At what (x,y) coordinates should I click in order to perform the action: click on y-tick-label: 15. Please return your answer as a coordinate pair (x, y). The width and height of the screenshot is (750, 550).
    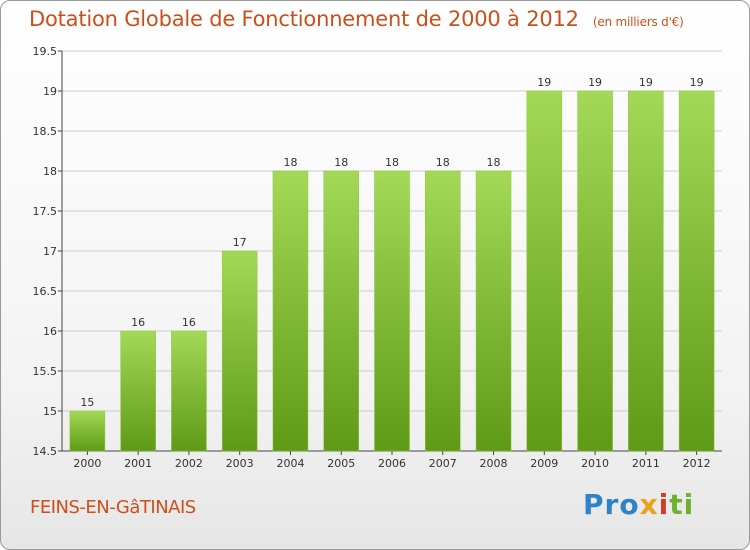
    Looking at the image, I should click on (50, 411).